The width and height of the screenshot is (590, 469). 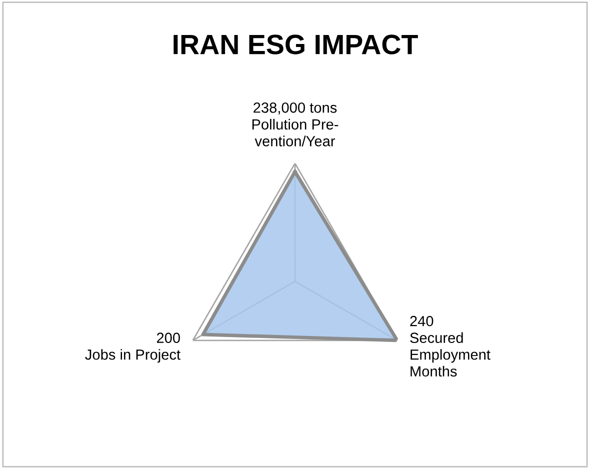 I want to click on spoke-label: 238,000 tons Pollution Pre- vention/Year, so click(x=295, y=124).